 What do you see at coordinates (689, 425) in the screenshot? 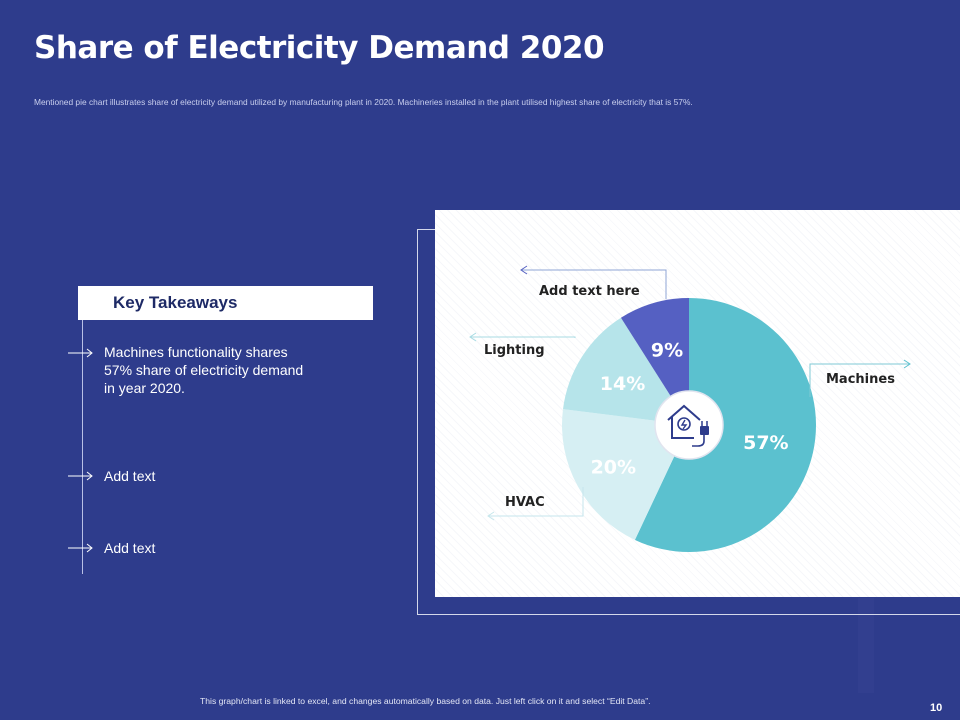
I see `smart-home-plug-icon` at bounding box center [689, 425].